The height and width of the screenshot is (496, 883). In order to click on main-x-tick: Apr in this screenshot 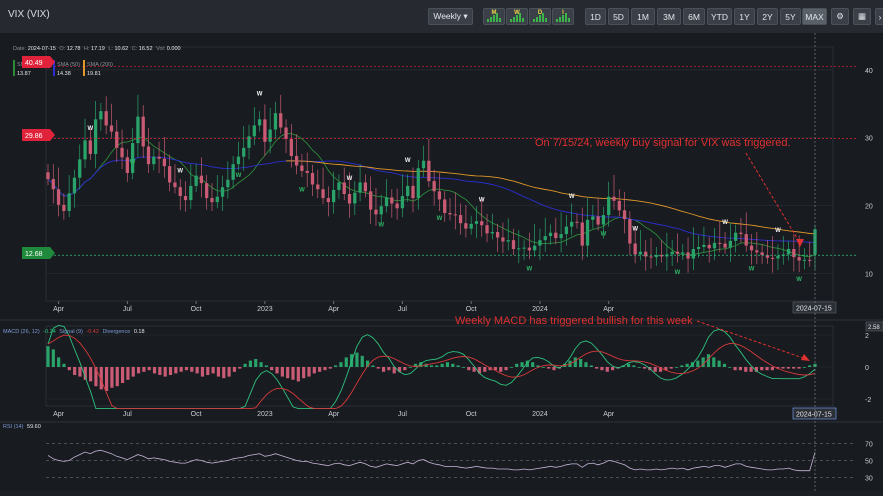, I will do `click(334, 309)`.